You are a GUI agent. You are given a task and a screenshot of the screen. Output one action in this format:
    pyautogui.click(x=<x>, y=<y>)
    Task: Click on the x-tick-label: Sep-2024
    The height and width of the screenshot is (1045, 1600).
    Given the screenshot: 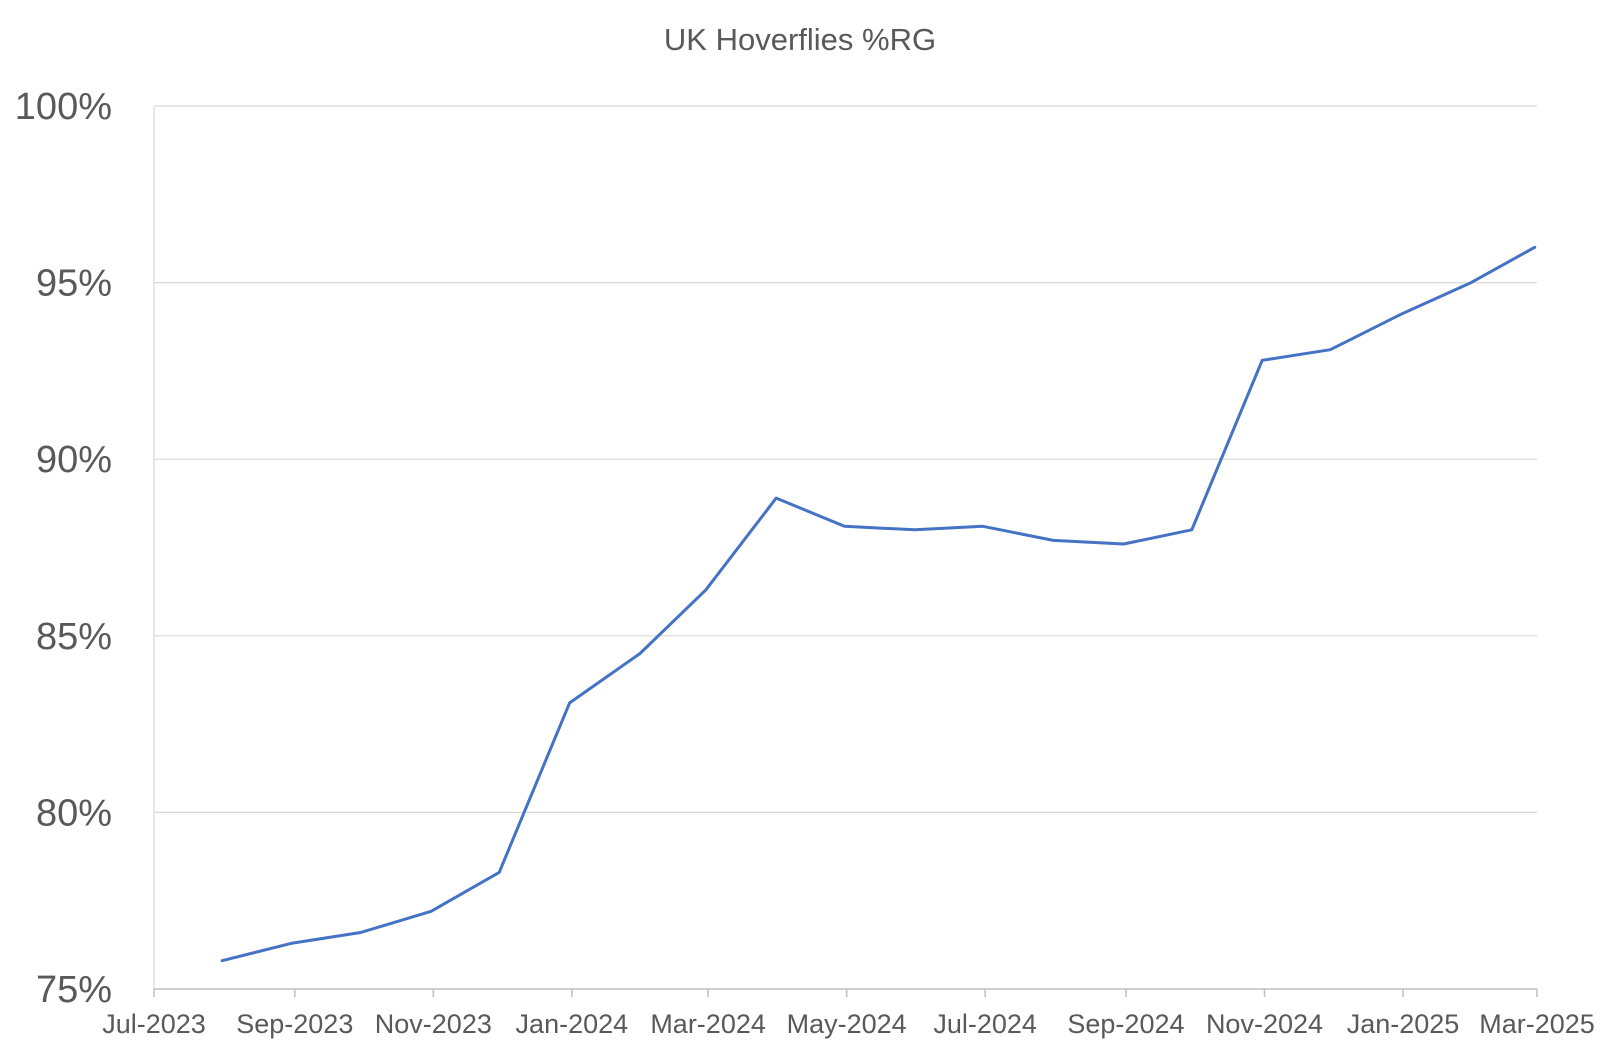 What is the action you would take?
    pyautogui.click(x=1125, y=1024)
    